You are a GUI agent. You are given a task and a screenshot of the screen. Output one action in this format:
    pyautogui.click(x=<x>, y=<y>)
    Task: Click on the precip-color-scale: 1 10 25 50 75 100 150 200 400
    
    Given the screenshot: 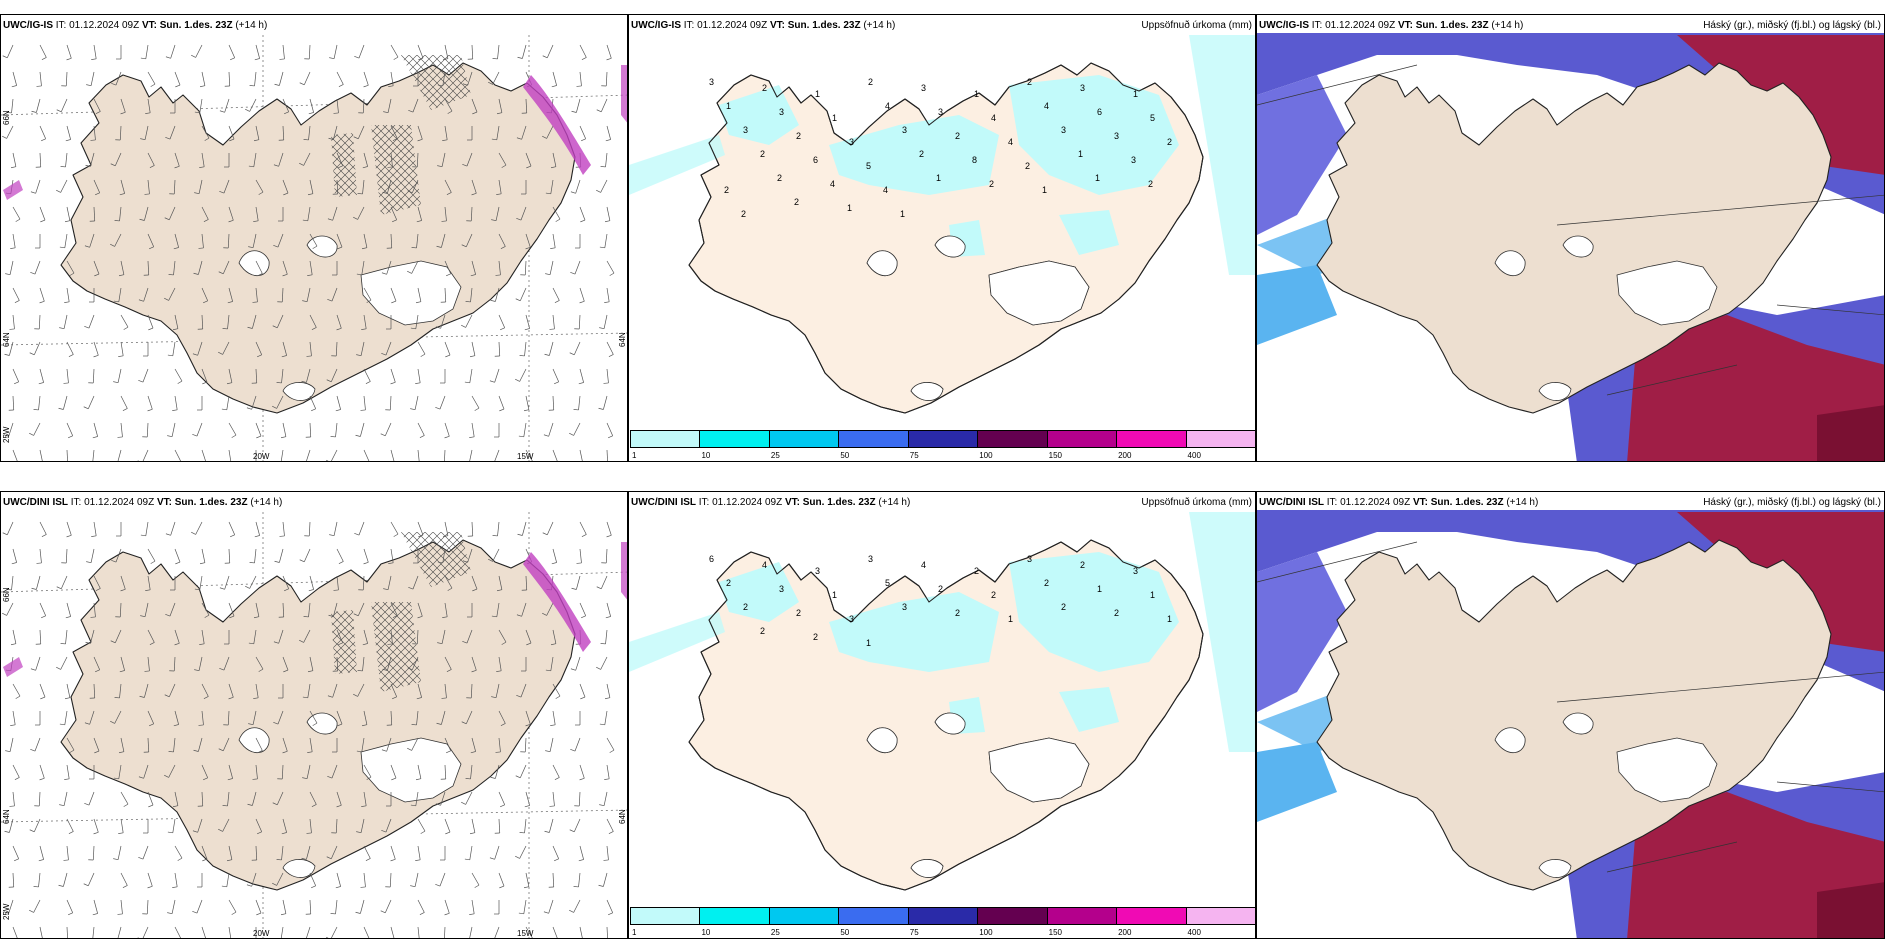 What is the action you would take?
    pyautogui.click(x=942, y=922)
    